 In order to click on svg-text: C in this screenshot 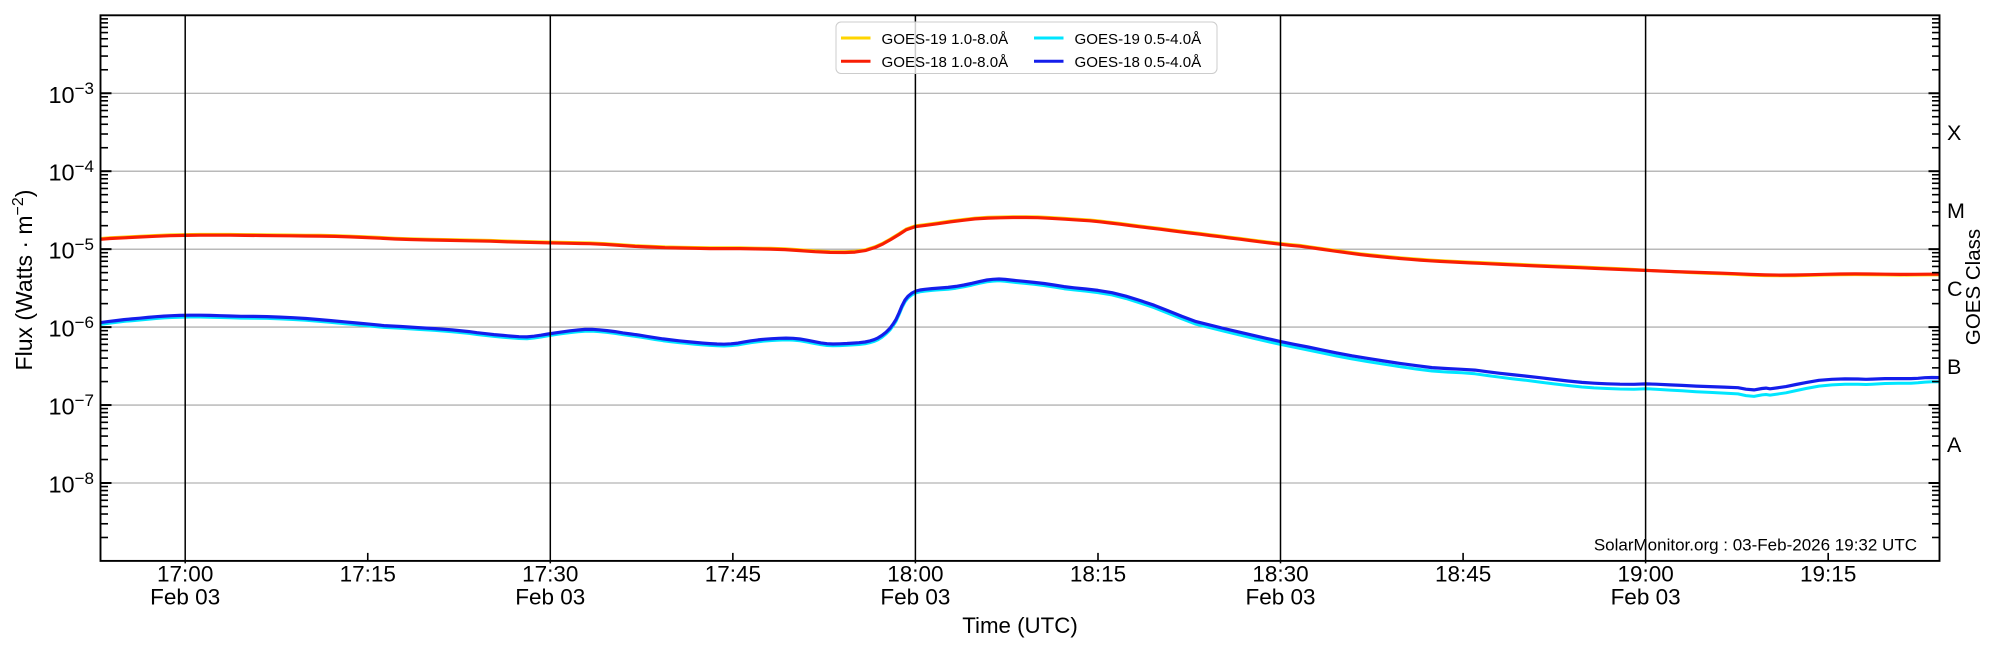, I will do `click(1955, 289)`.